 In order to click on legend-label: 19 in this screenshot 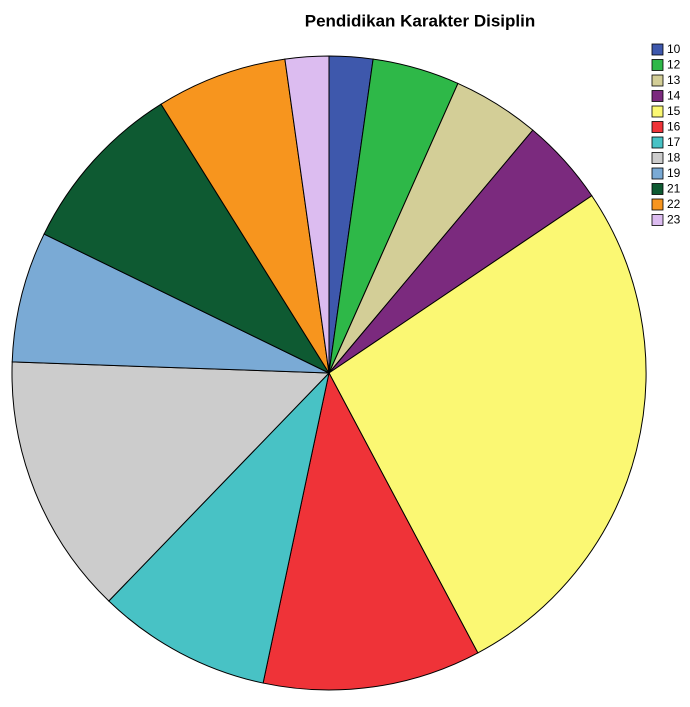, I will do `click(674, 173)`.